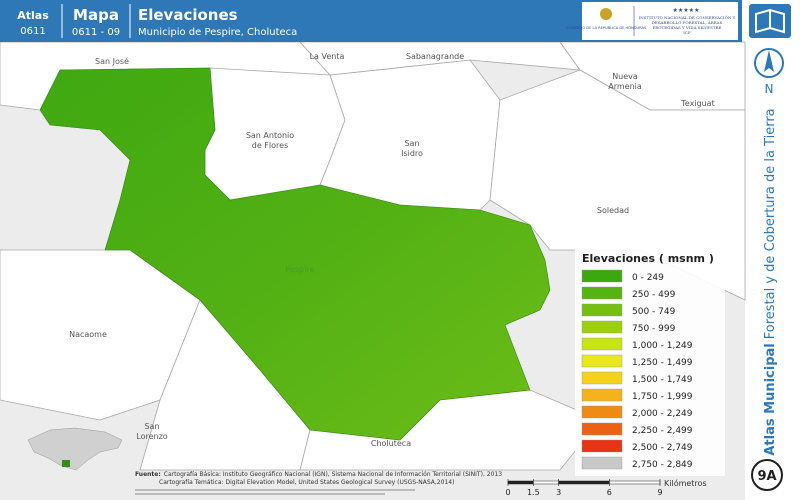 The image size is (800, 500). What do you see at coordinates (662, 431) in the screenshot?
I see `legend-label: 2,250 - 2,499` at bounding box center [662, 431].